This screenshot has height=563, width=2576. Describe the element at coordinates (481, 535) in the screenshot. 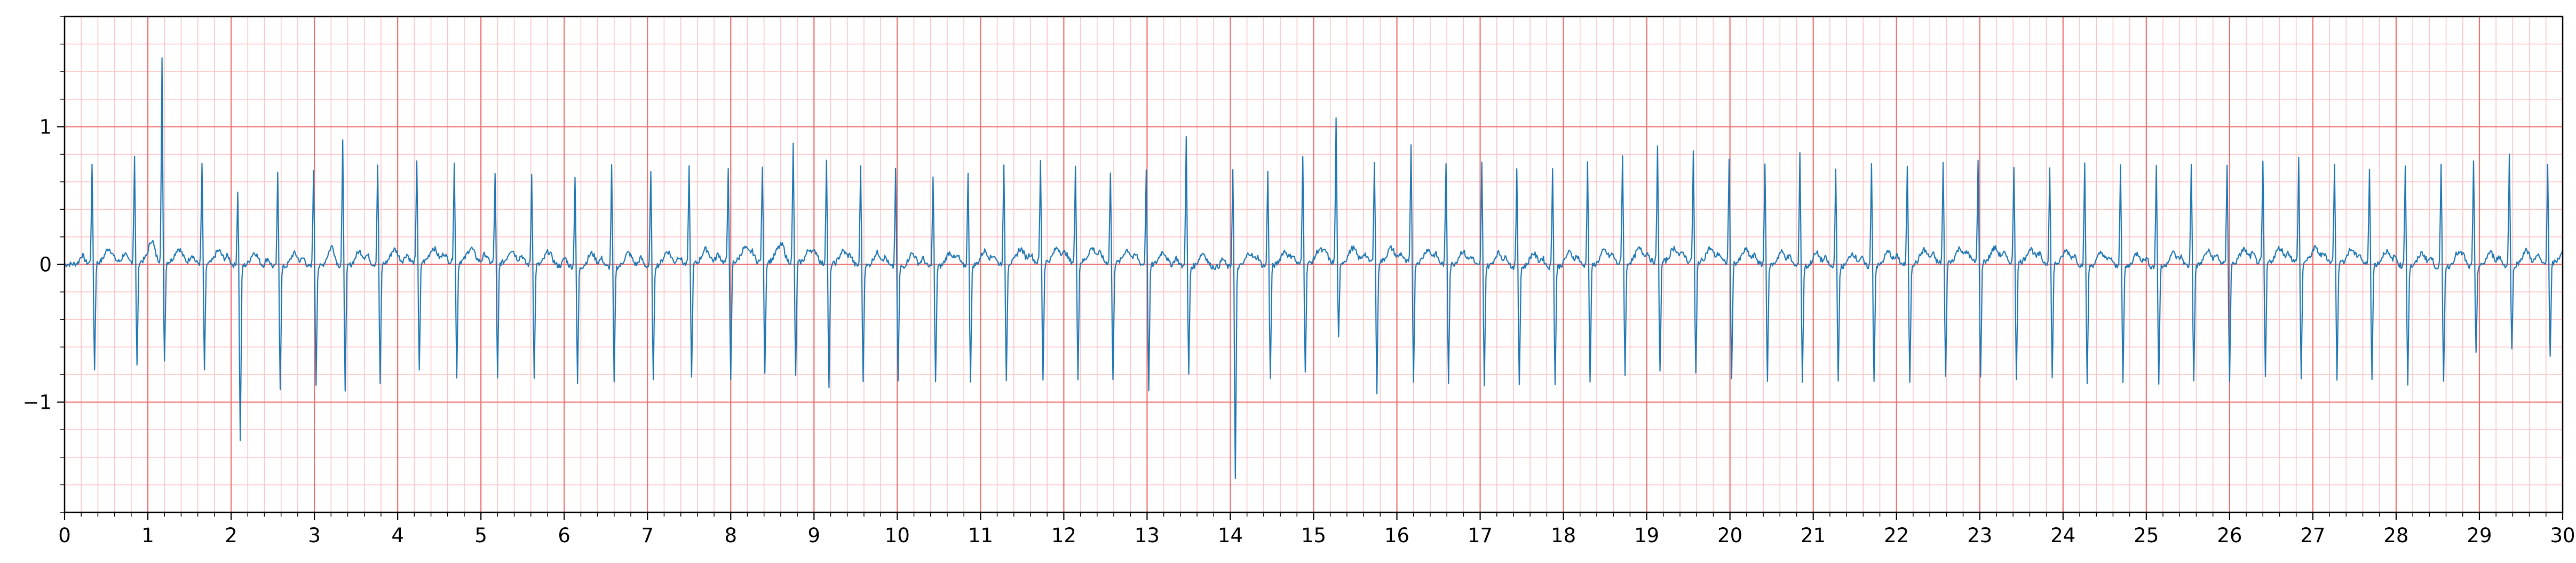

I see `x-tick-label: 5` at that location.